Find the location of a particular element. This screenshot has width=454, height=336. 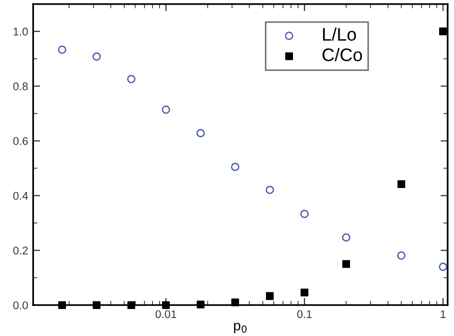

y-tick-label: 0.2 is located at coordinates (20, 250).